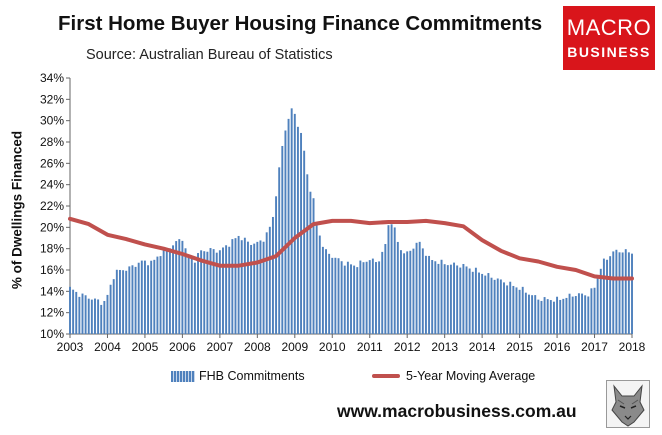  Describe the element at coordinates (52, 334) in the screenshot. I see `y-tick-label: 10%` at that location.